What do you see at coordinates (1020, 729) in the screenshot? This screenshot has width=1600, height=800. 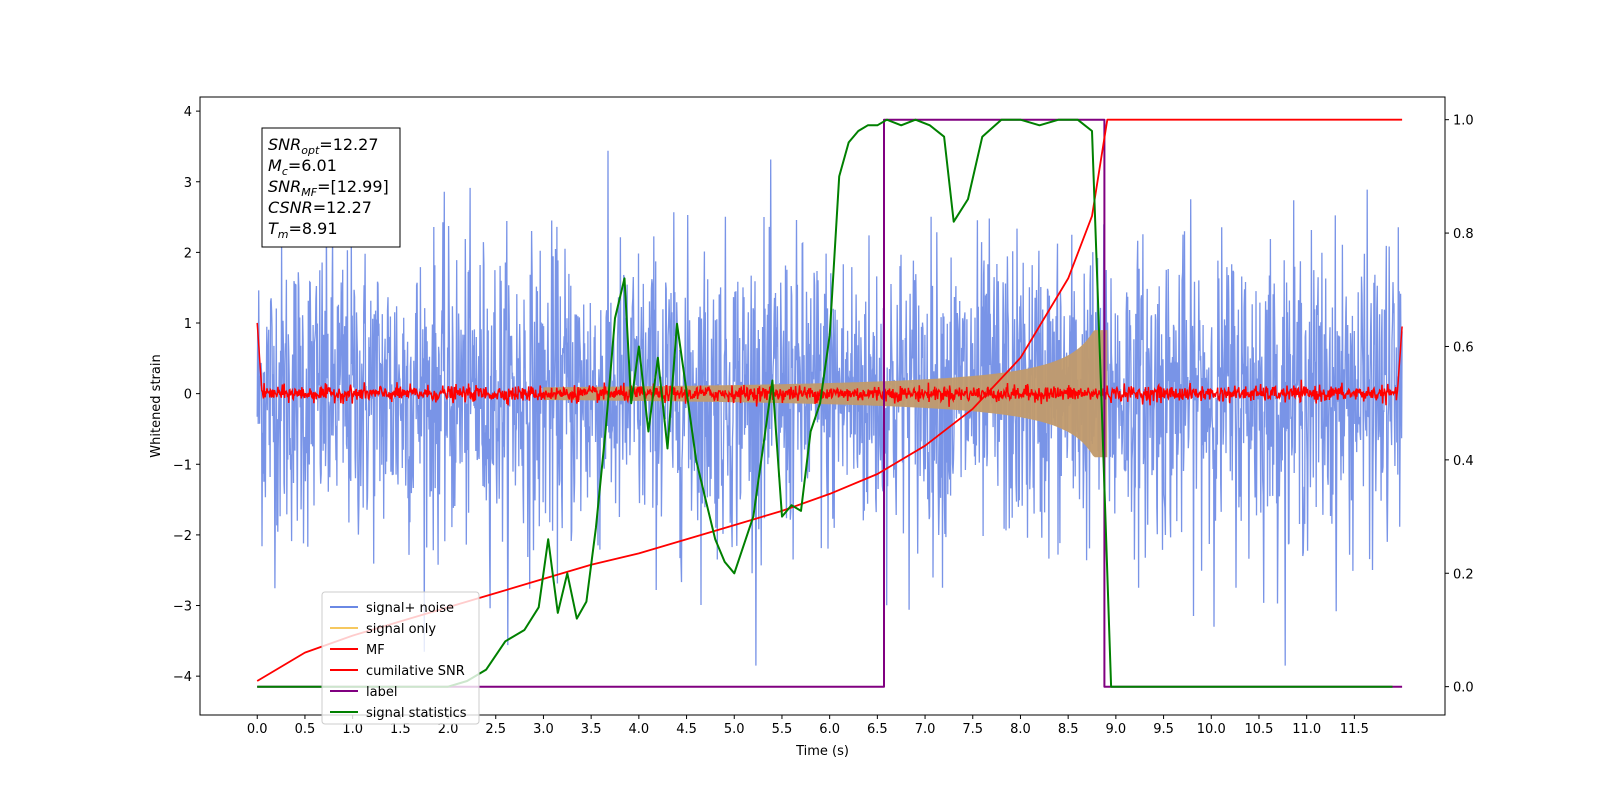 I see `x-tick-label: 8.0` at bounding box center [1020, 729].